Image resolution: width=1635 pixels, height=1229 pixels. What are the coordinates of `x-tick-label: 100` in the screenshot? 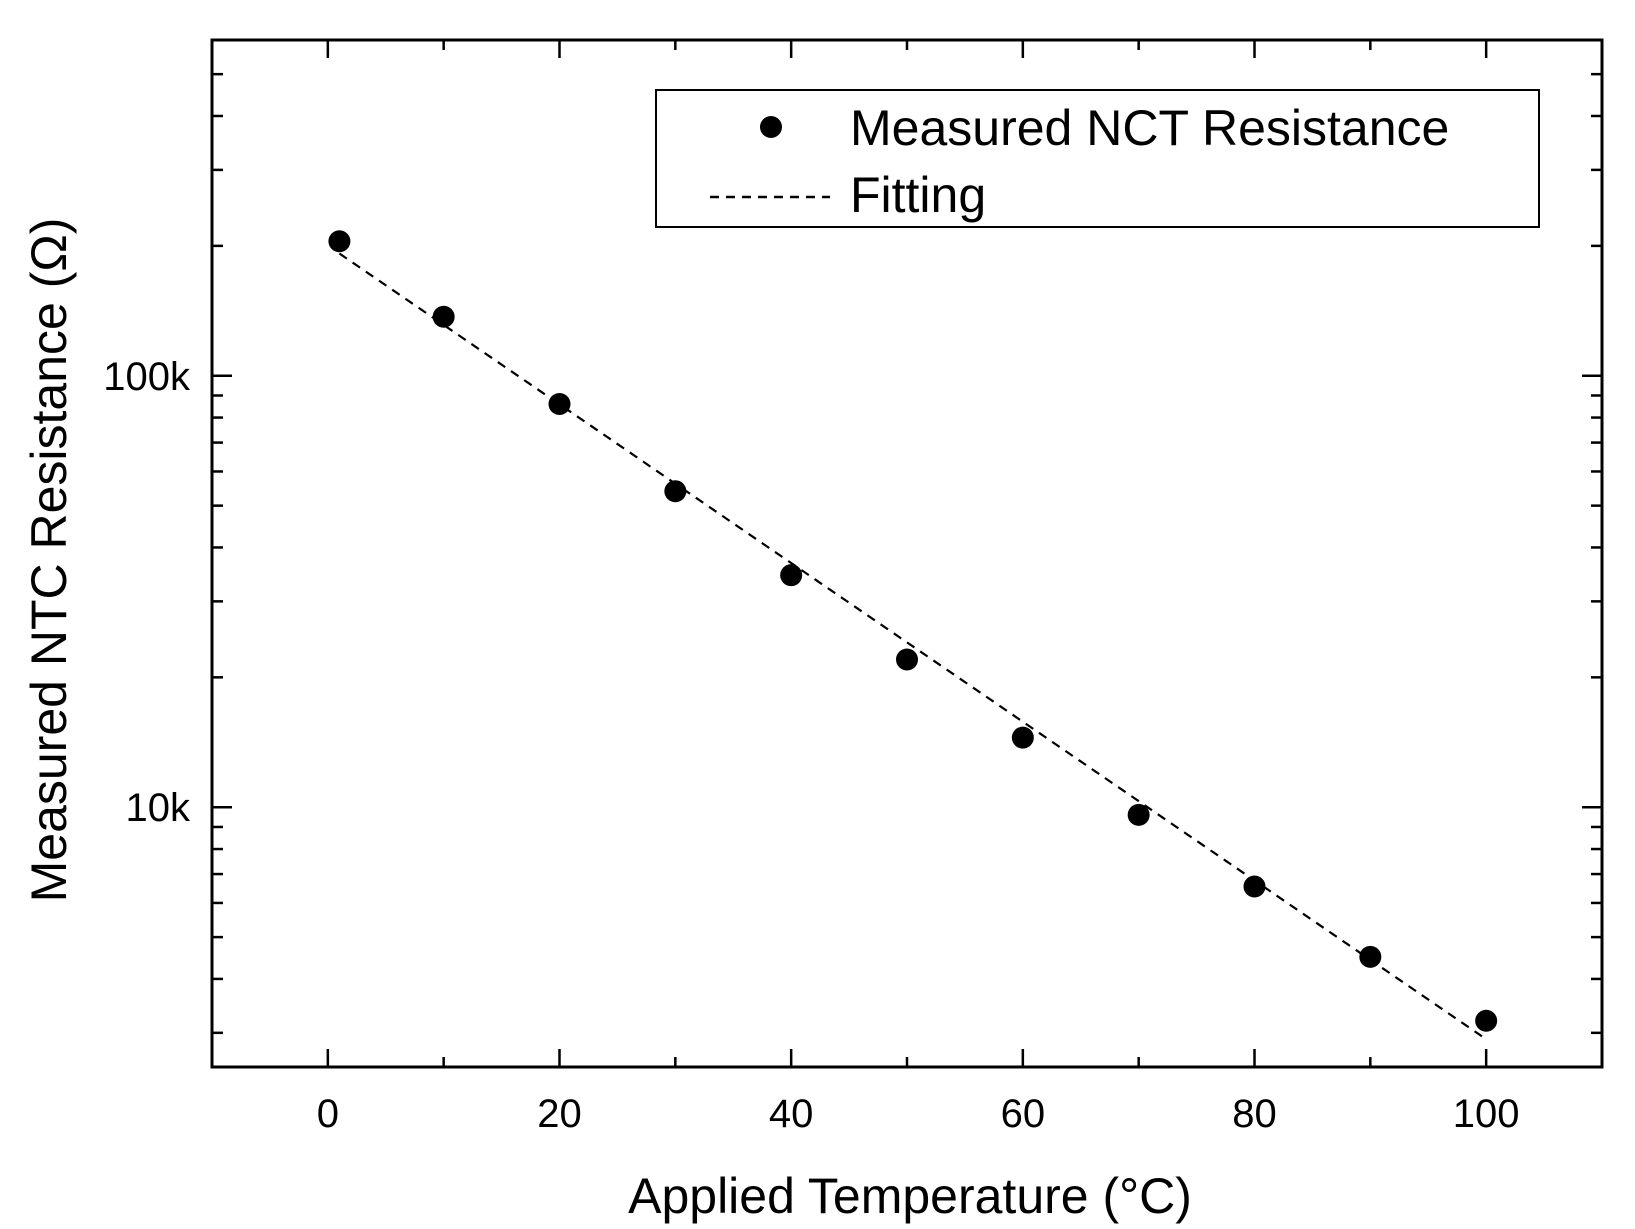 It's located at (1486, 1114).